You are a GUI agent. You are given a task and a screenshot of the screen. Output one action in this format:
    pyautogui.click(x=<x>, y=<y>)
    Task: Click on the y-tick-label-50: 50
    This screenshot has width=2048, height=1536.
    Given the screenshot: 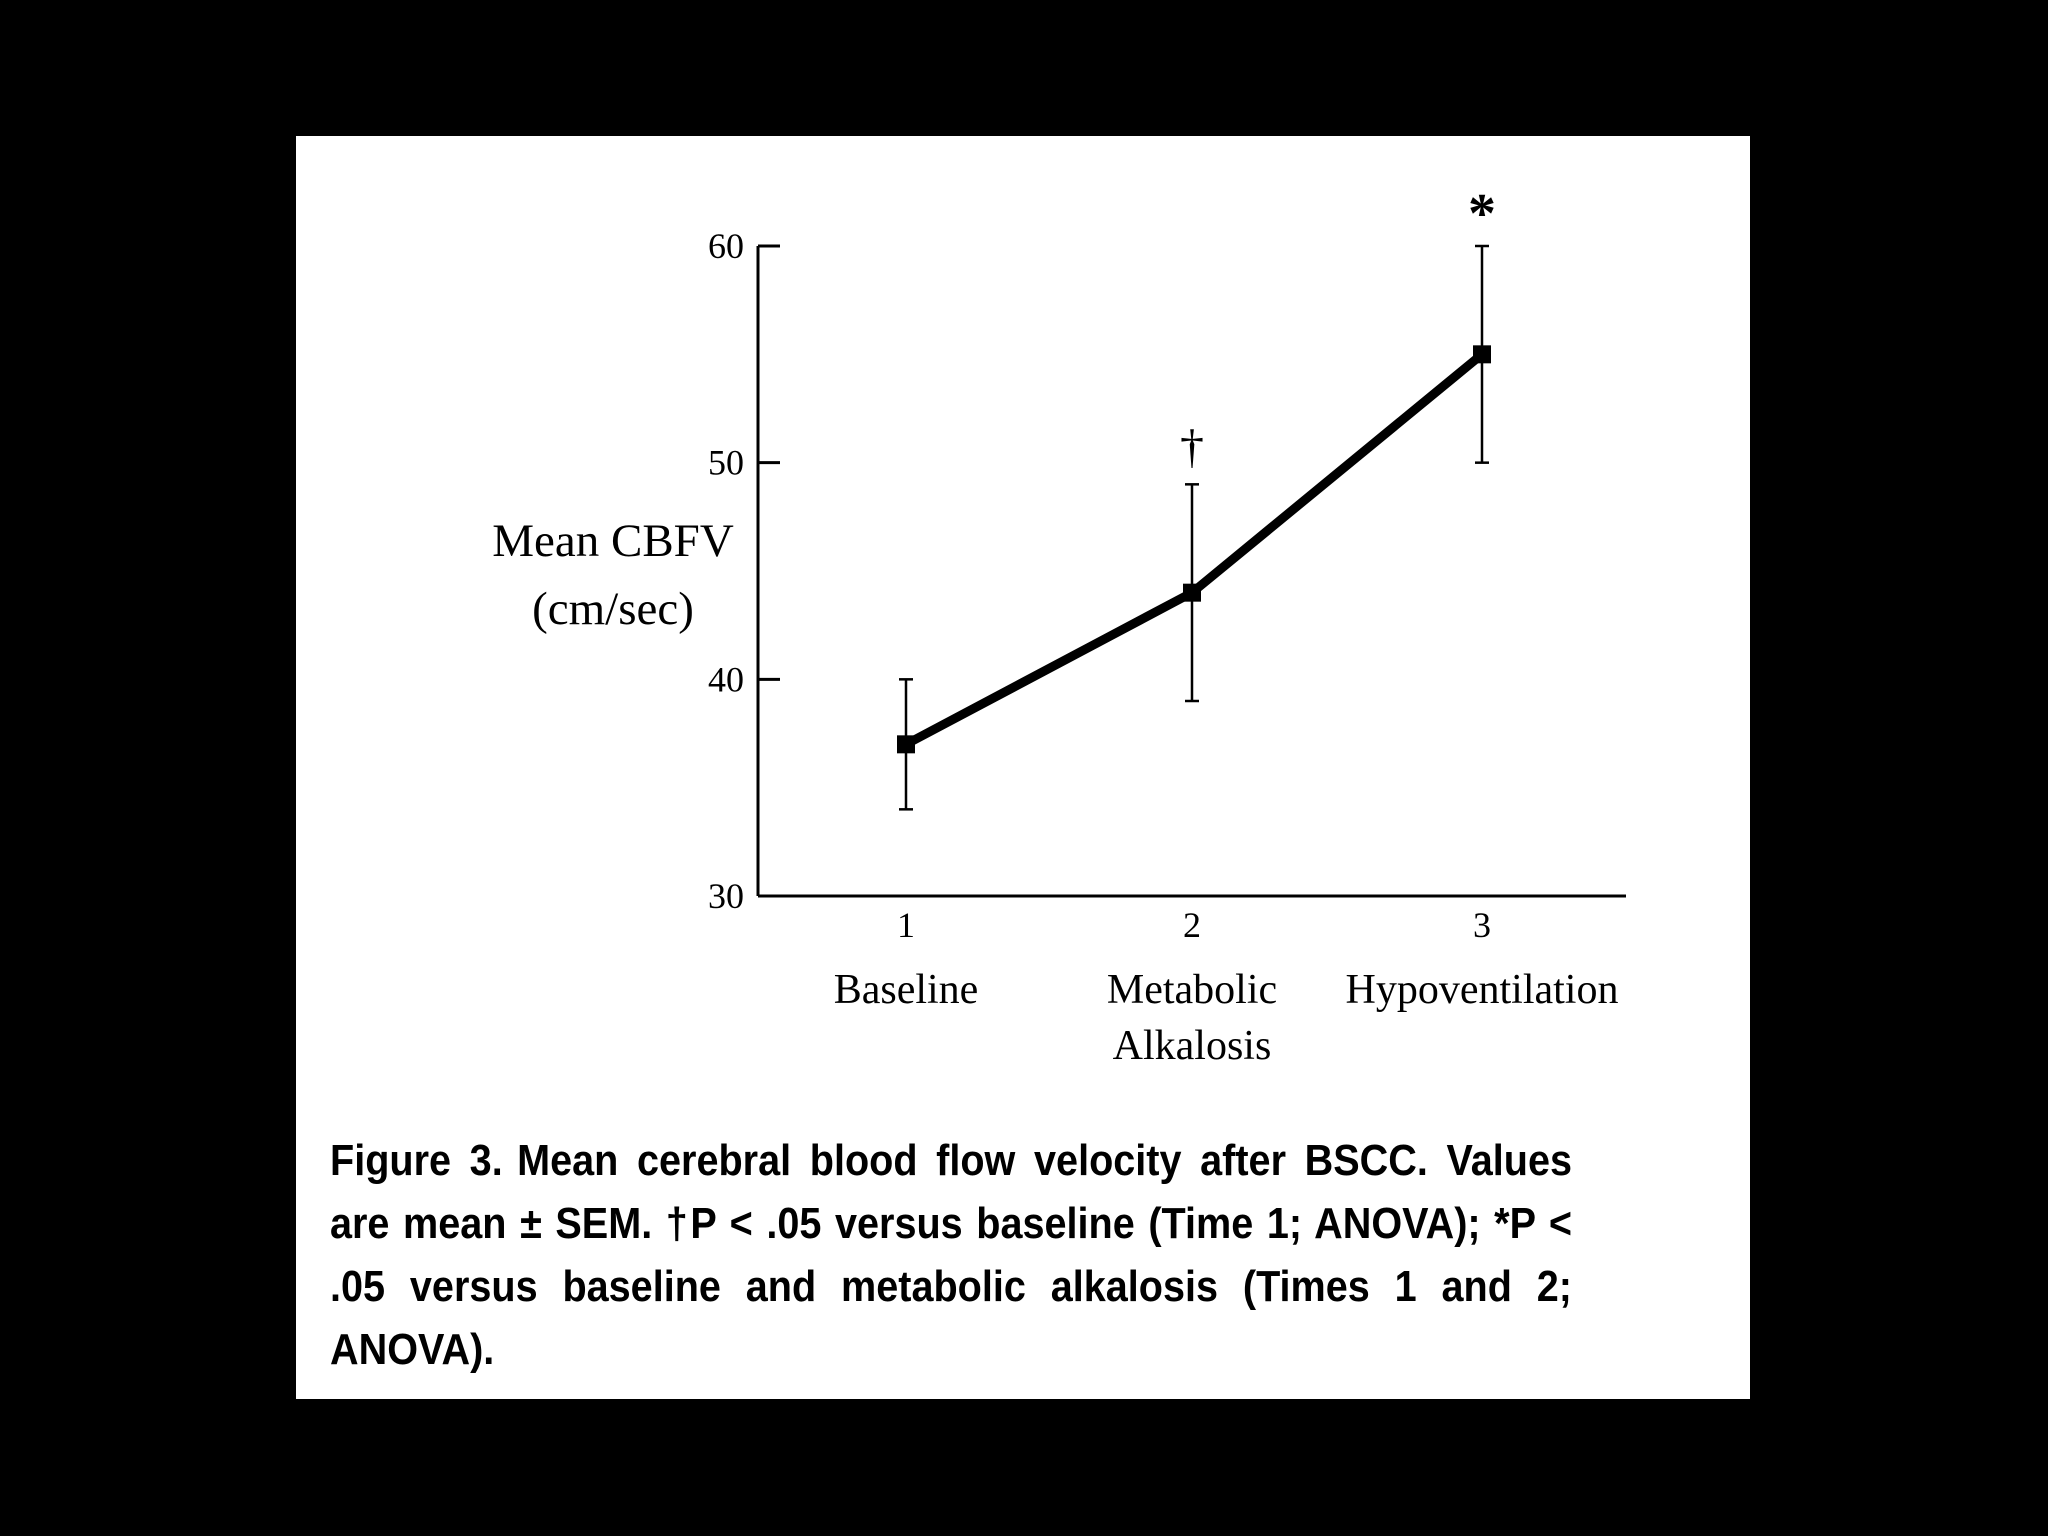 What is the action you would take?
    pyautogui.click(x=726, y=463)
    